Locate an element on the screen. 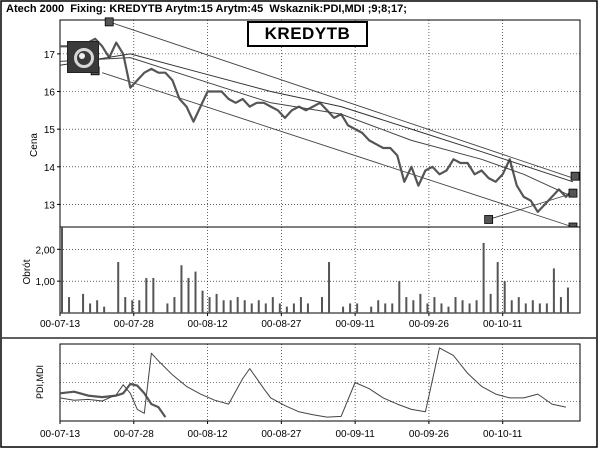  app-name: Atech 2000 is located at coordinates (35, 9).